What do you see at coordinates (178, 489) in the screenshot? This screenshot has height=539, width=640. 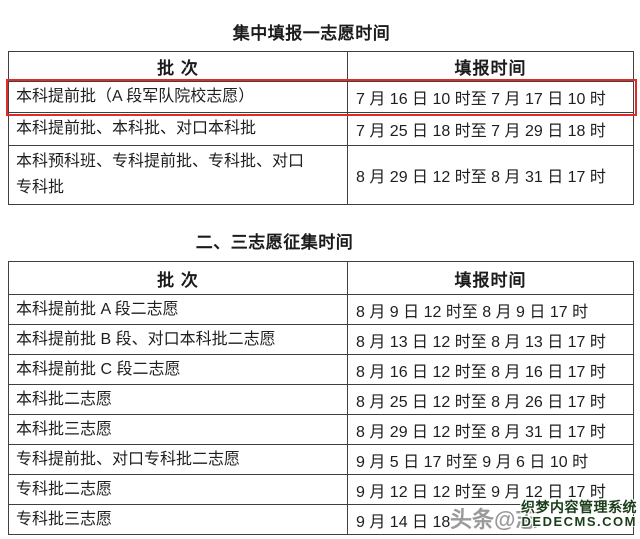 I see `batch-cell: 专科批二志愿` at bounding box center [178, 489].